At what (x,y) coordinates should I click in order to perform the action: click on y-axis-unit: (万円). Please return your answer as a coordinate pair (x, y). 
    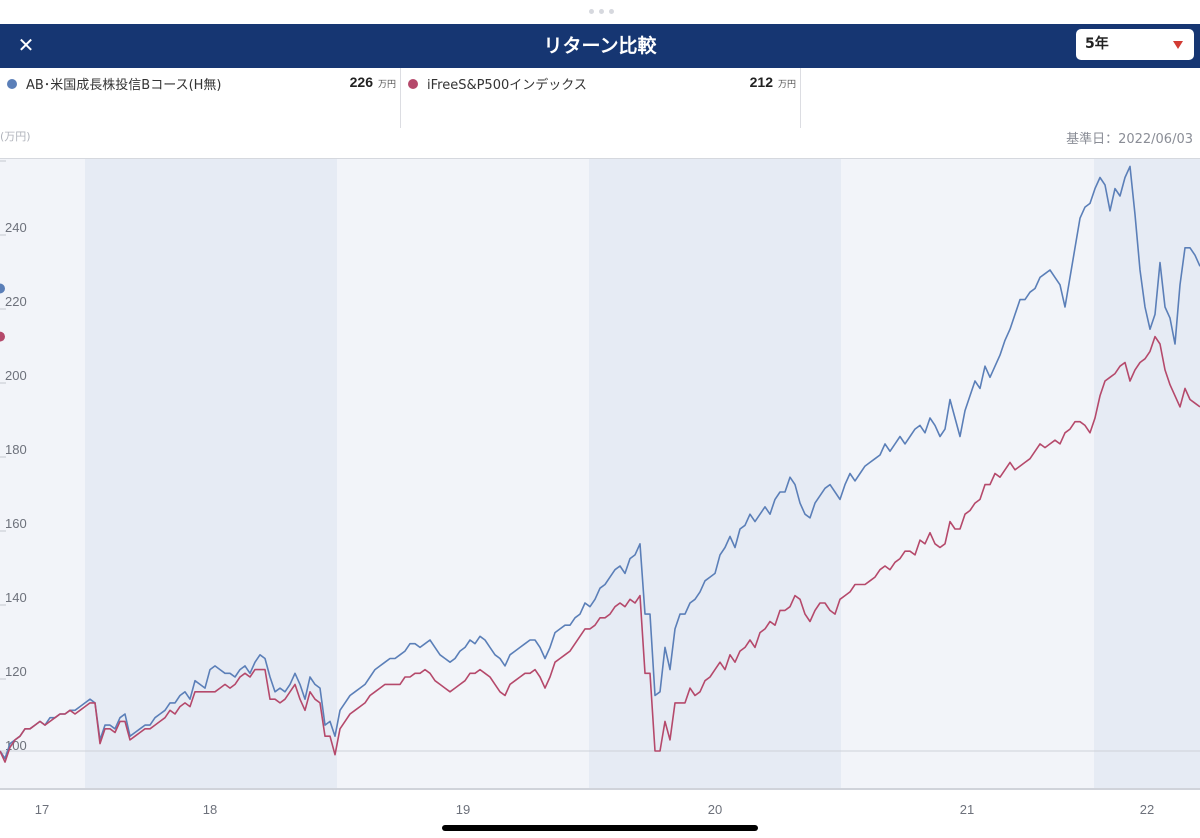
    Looking at the image, I should click on (15, 136).